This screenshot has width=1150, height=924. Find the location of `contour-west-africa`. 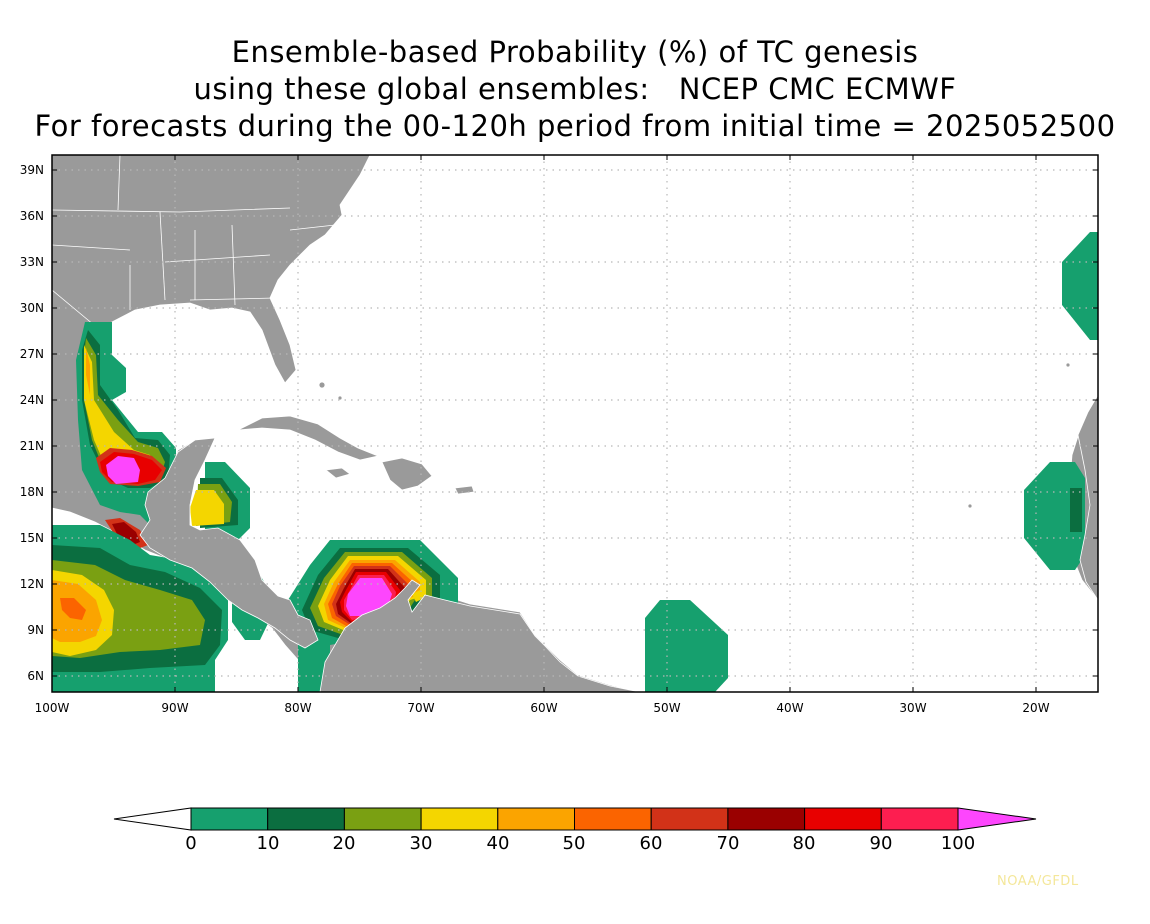

contour-west-africa is located at coordinates (1054, 516).